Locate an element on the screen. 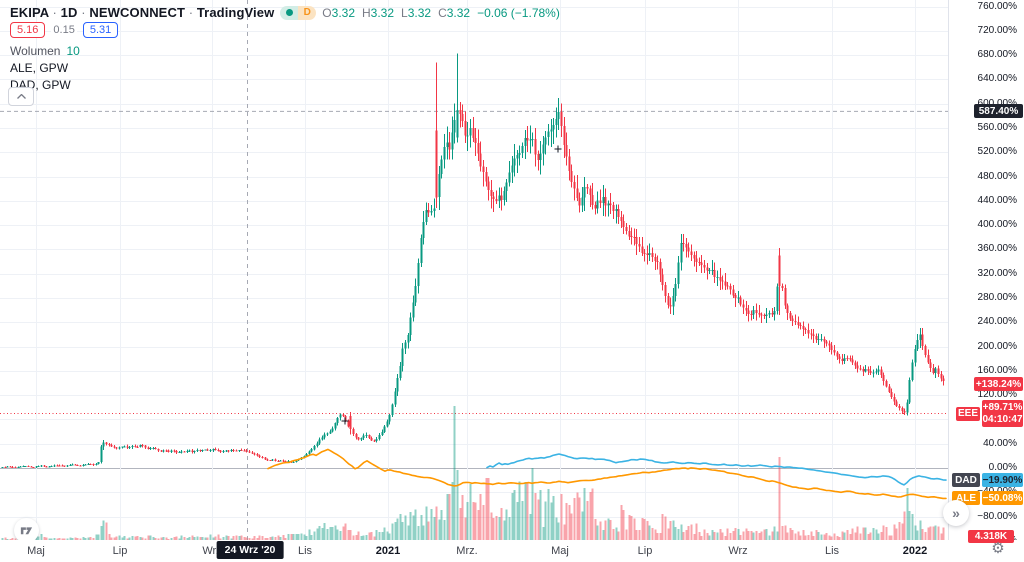  chevron-up-icon is located at coordinates (21, 96).